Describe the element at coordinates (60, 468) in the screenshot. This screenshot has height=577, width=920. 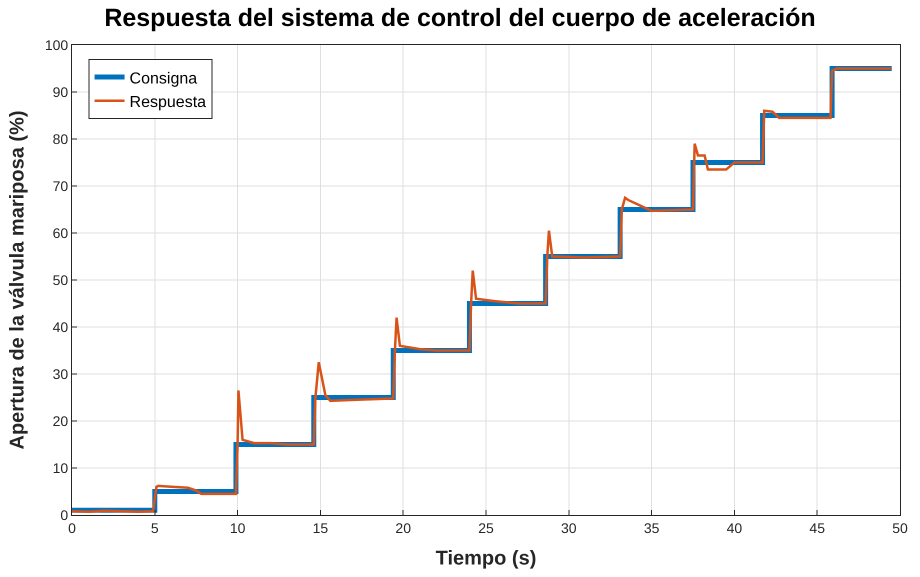
I see `y-tick-label: 10` at that location.